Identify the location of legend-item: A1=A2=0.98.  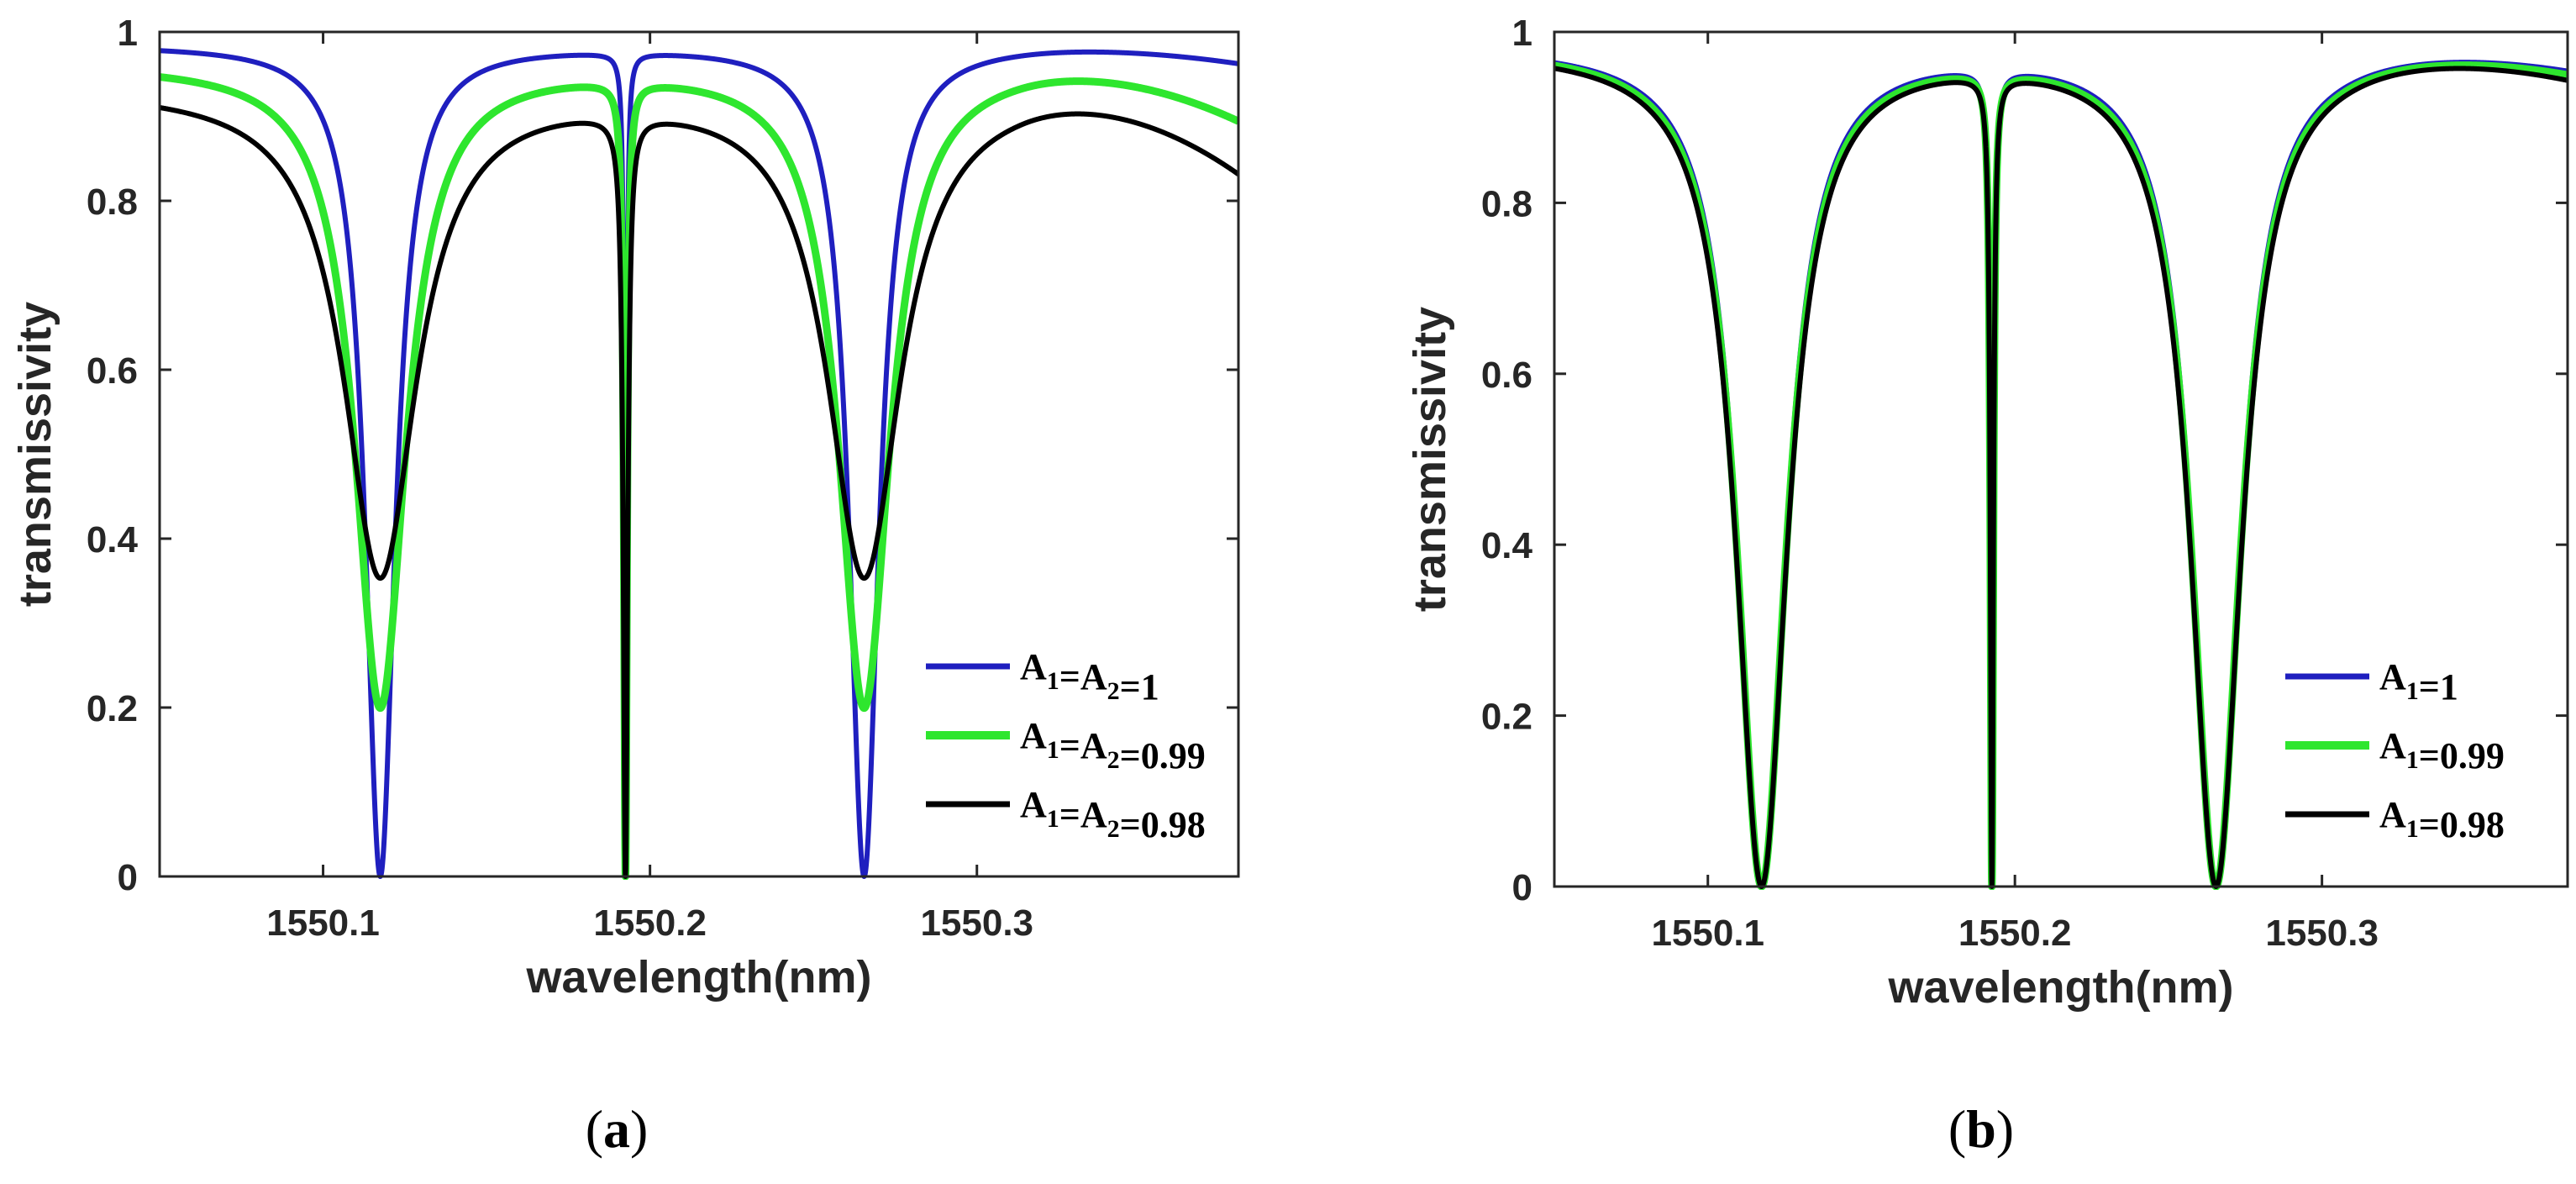
(1066, 814).